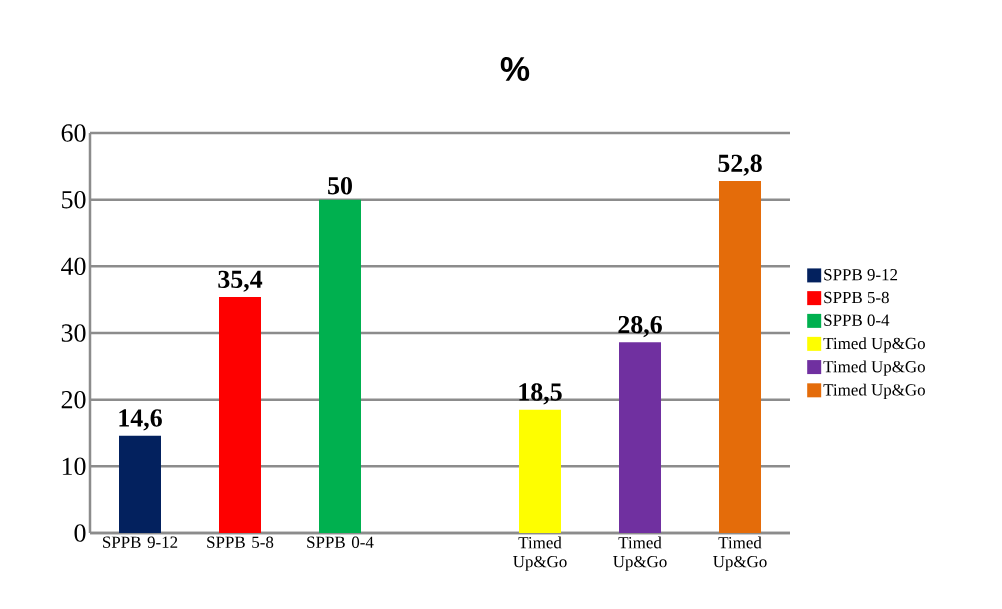  I want to click on y-tick-label: 0, so click(80, 533).